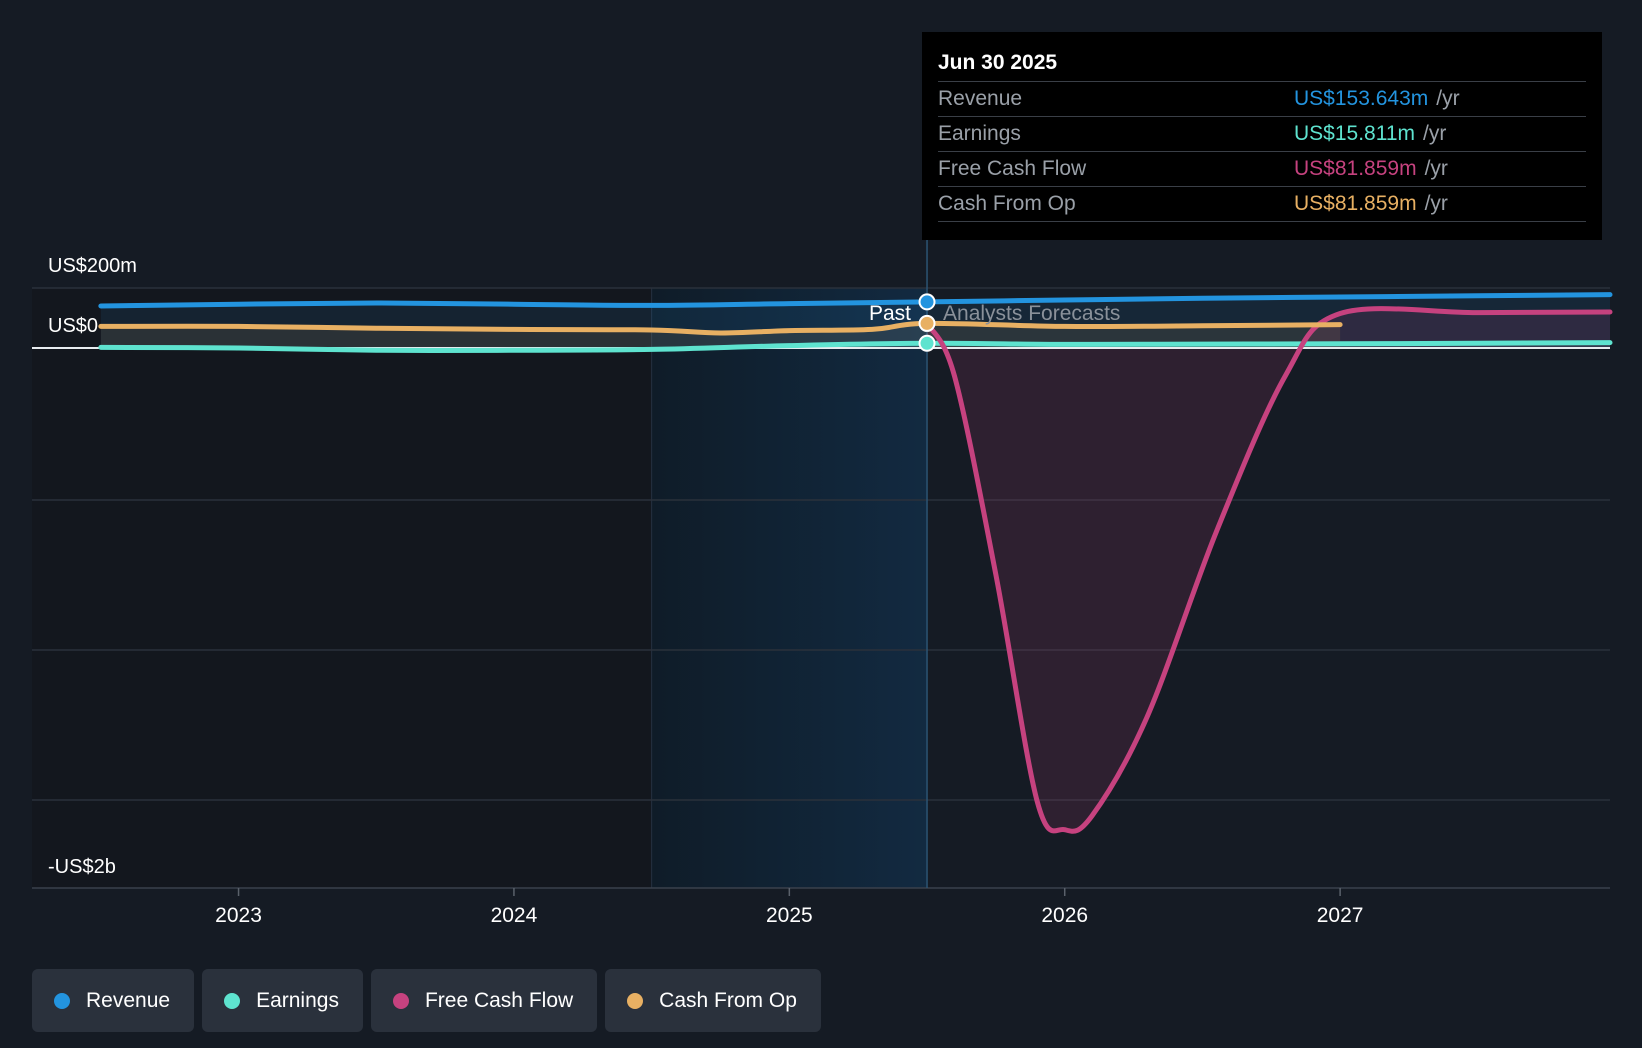 This screenshot has height=1048, width=1642. What do you see at coordinates (979, 133) in the screenshot?
I see `tooltip-label: Earnings` at bounding box center [979, 133].